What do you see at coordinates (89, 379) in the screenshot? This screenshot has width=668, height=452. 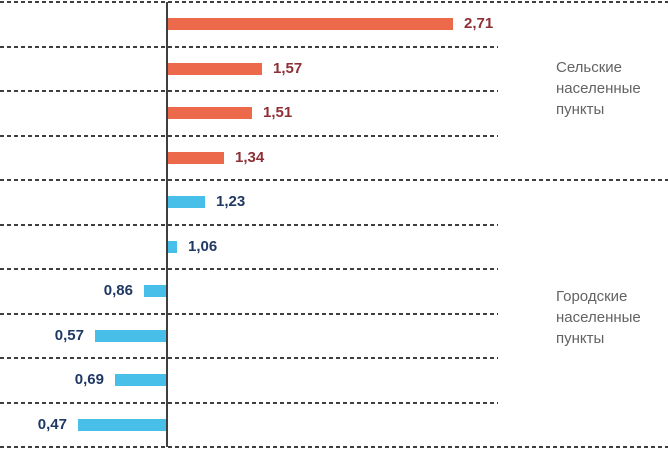 I see `value-label: 0,69` at bounding box center [89, 379].